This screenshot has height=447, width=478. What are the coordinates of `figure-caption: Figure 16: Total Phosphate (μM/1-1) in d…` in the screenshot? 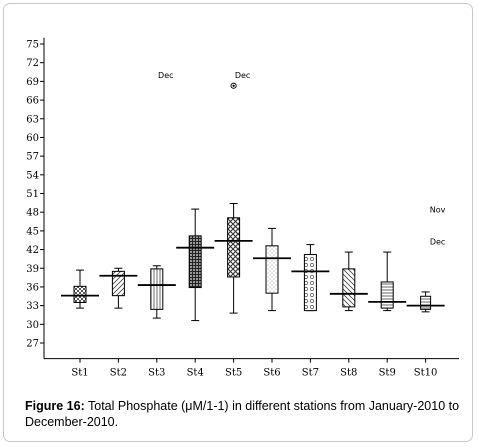 It's located at (247, 414).